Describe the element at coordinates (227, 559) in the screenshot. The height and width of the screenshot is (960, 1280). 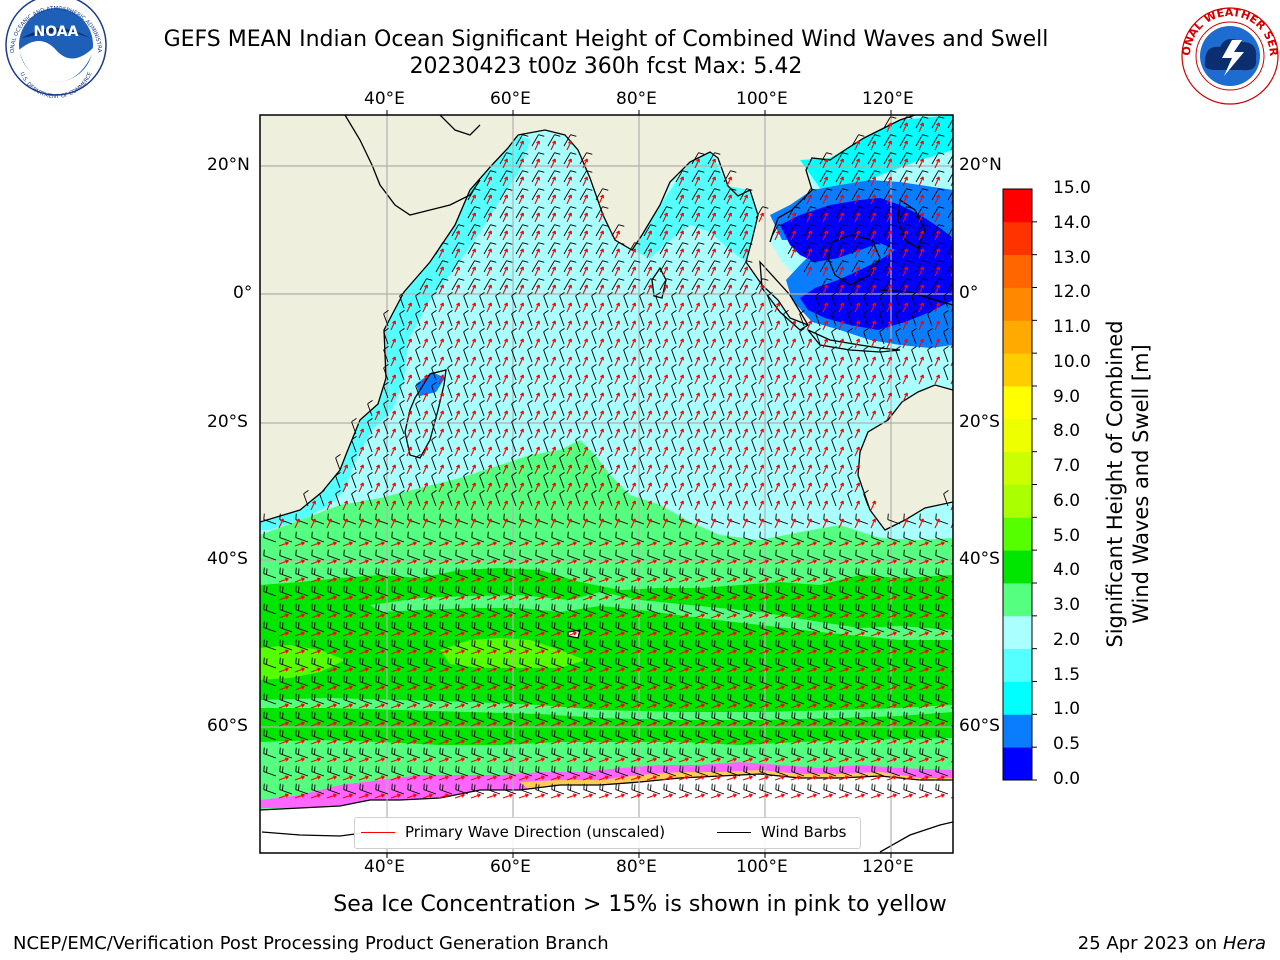
I see `left-lat-label-40s: 40°S` at that location.